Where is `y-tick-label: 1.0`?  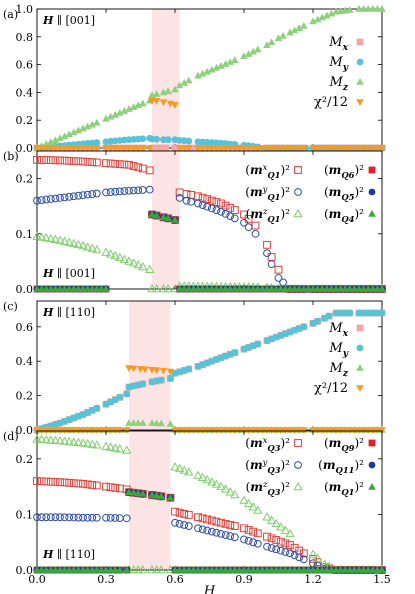 y-tick-label: 1.0 is located at coordinates (25, 9).